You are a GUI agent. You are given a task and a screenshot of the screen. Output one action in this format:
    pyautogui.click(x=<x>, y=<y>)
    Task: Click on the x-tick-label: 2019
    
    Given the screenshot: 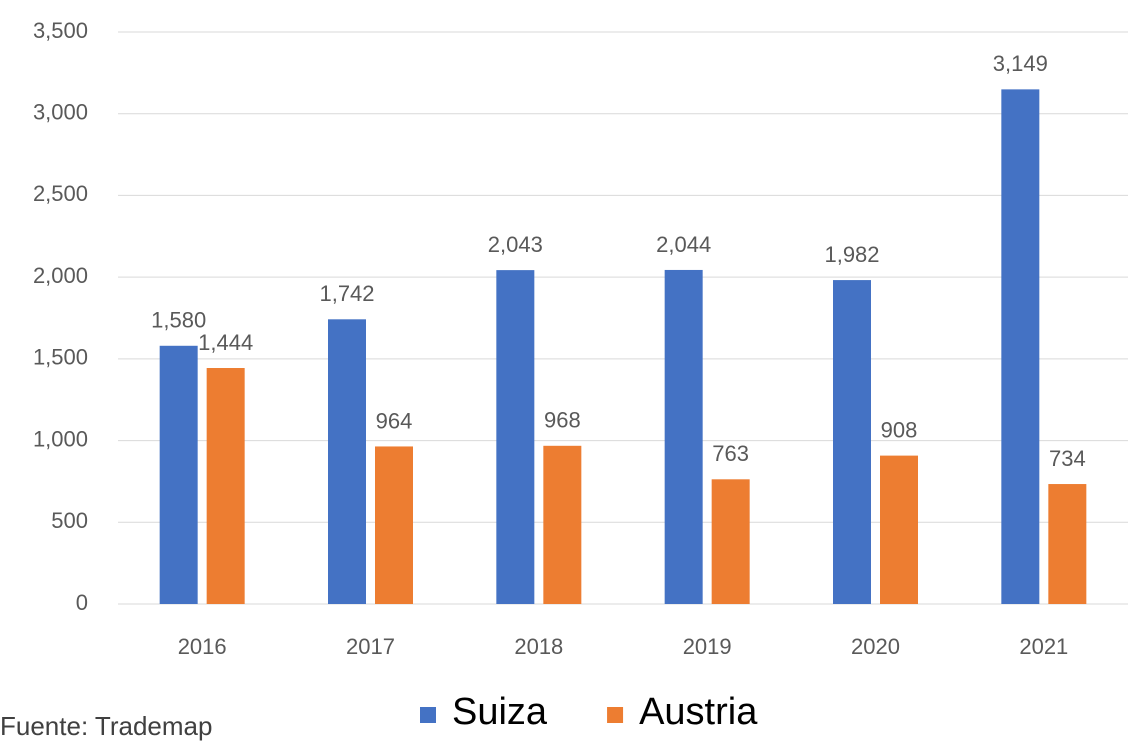 What is the action you would take?
    pyautogui.click(x=707, y=646)
    